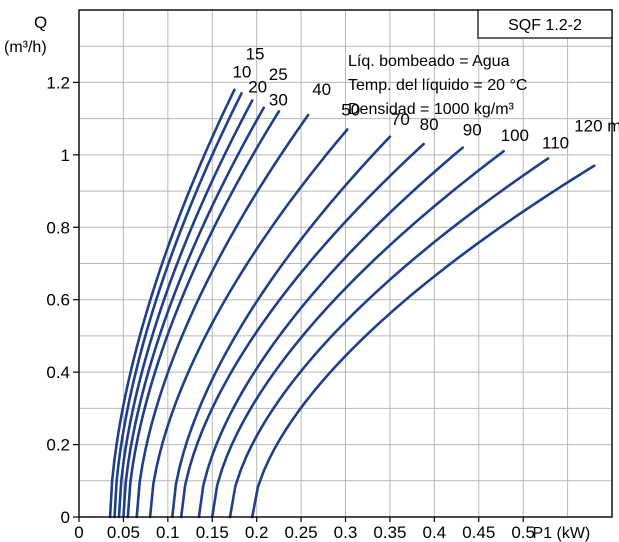  What do you see at coordinates (58, 372) in the screenshot?
I see `y-tick-label: 0.4` at bounding box center [58, 372].